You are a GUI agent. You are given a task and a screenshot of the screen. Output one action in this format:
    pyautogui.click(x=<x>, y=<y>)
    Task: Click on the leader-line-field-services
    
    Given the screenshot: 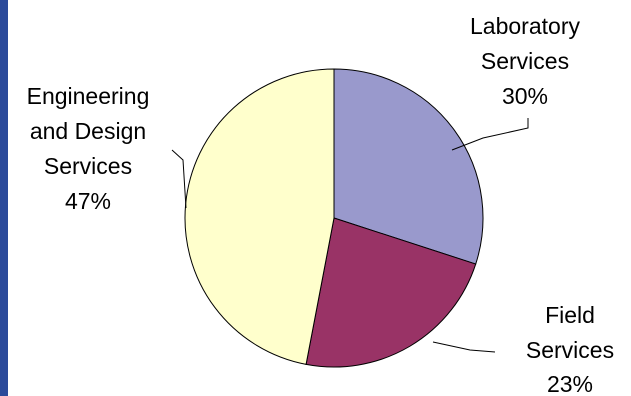 What is the action you would take?
    pyautogui.click(x=464, y=347)
    